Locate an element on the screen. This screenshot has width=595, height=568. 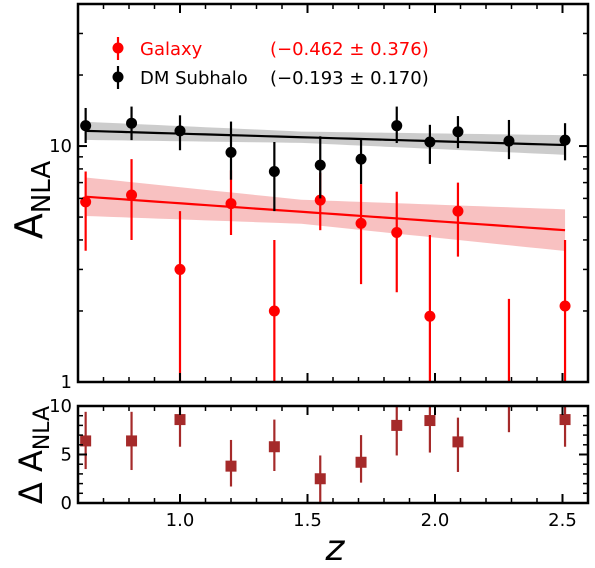
legend-entry-galaxy: Galaxy (−0.462 ± 0.376) is located at coordinates (270, 48).